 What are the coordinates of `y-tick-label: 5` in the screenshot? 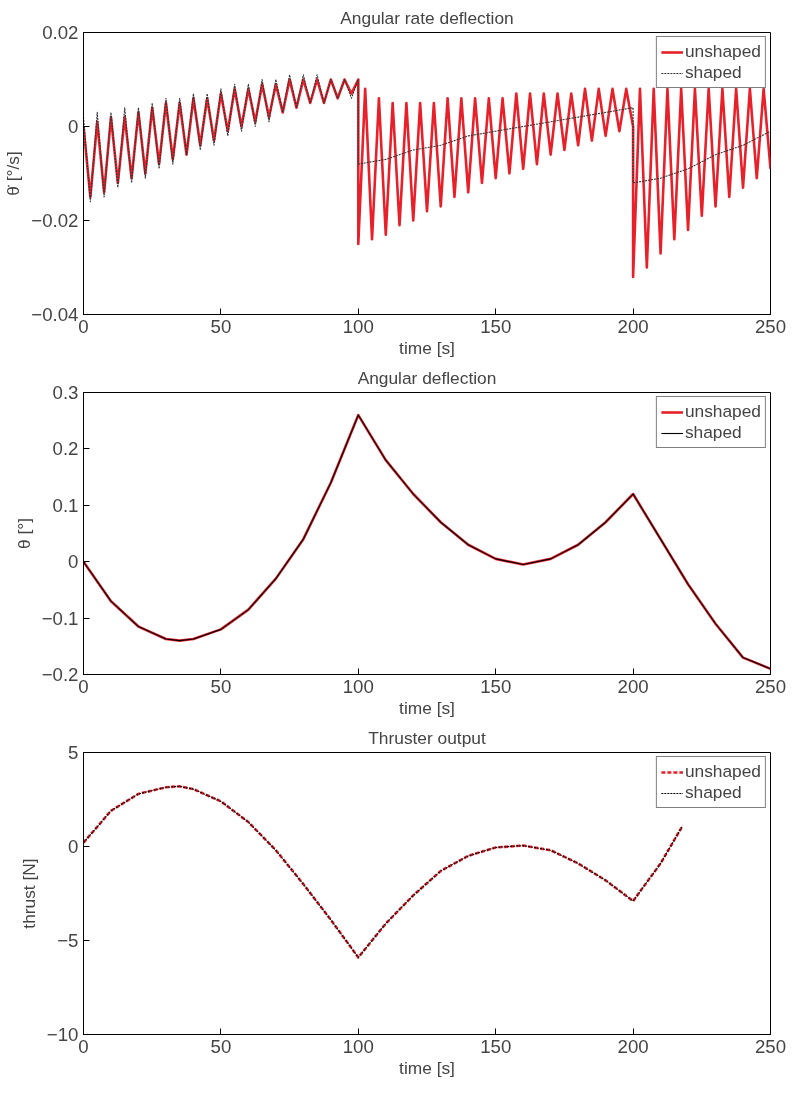 It's located at (73, 752).